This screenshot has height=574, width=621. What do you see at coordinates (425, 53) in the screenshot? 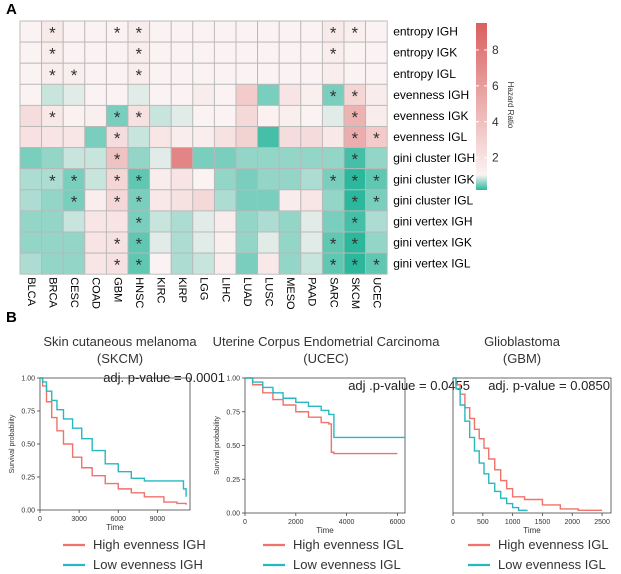
I see `row-label: entropy IGK` at bounding box center [425, 53].